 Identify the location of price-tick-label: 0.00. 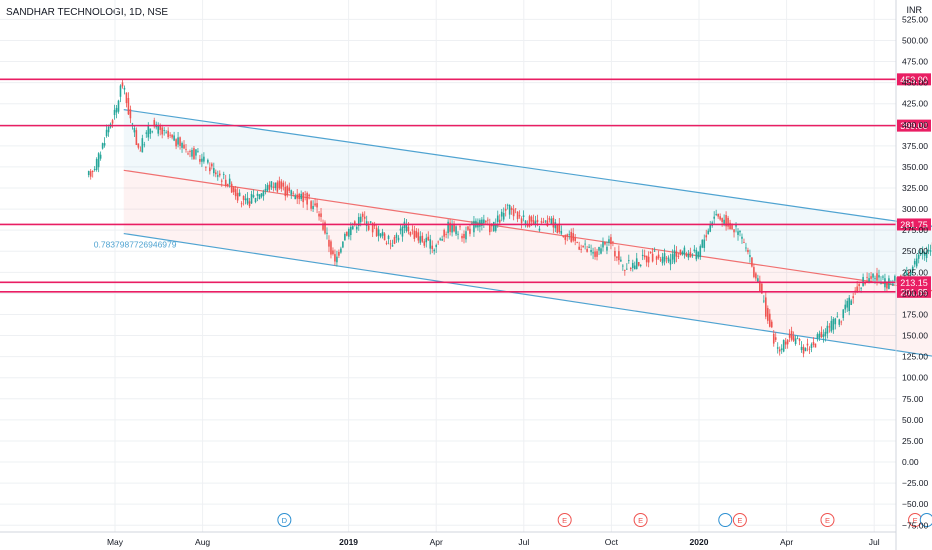
(910, 462).